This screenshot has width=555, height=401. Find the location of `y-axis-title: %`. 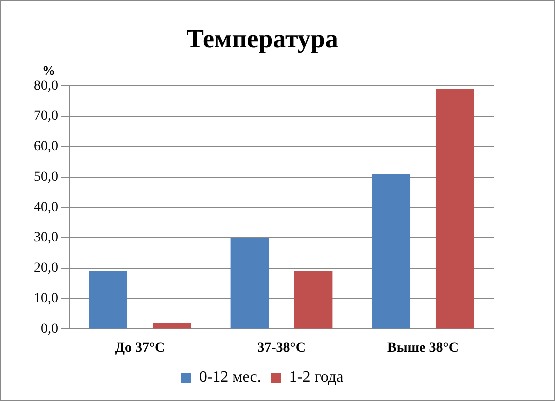

y-axis-title: % is located at coordinates (49, 70).